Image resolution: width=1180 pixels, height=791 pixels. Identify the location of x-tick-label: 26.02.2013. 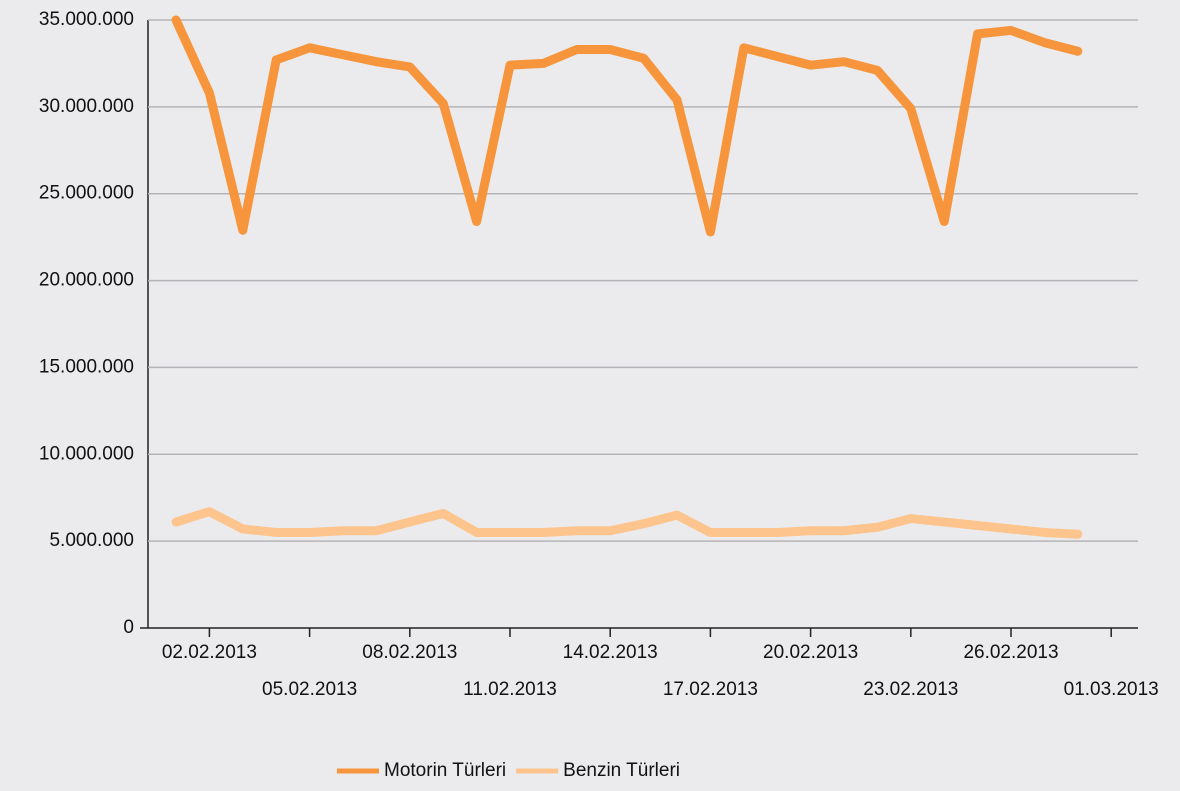
(1010, 652).